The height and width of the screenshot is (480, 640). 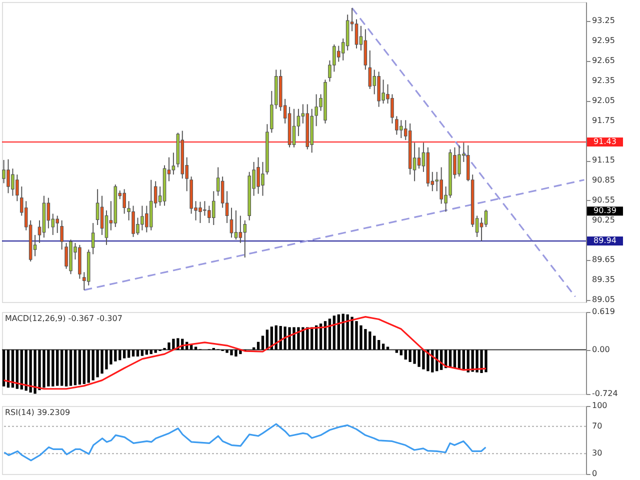 I want to click on y-tick-label: 70, so click(x=597, y=425).